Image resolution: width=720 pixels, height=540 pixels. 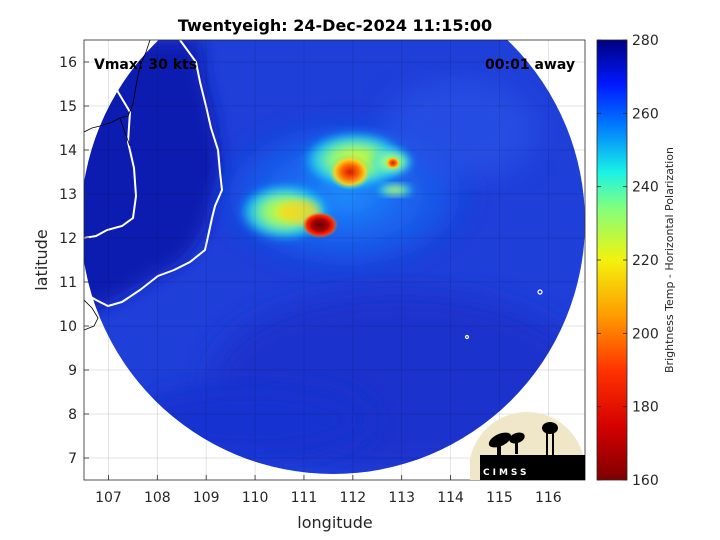 What do you see at coordinates (154, 174) in the screenshot?
I see `coastline-vietnam` at bounding box center [154, 174].